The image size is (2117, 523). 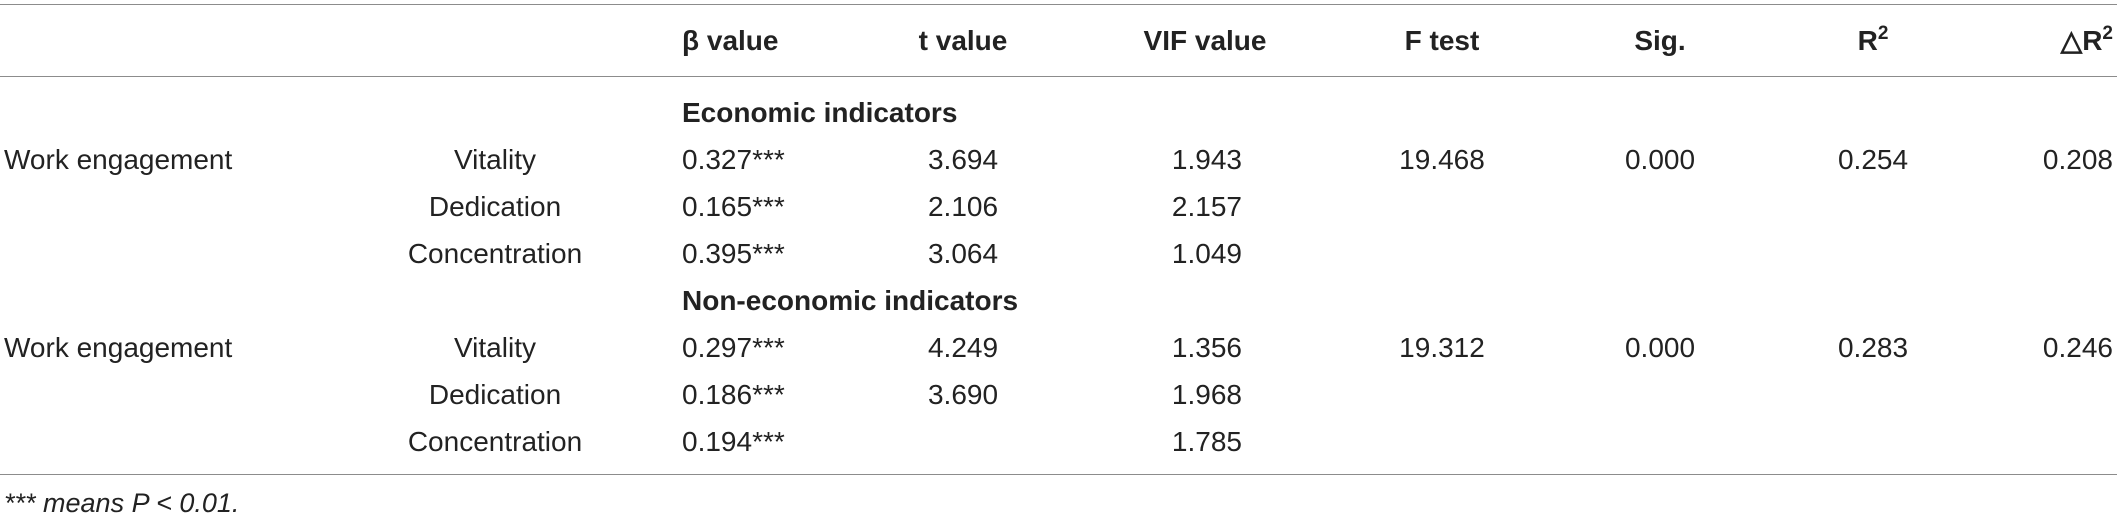 What do you see at coordinates (733, 159) in the screenshot?
I see `beta-value: 0.327***` at bounding box center [733, 159].